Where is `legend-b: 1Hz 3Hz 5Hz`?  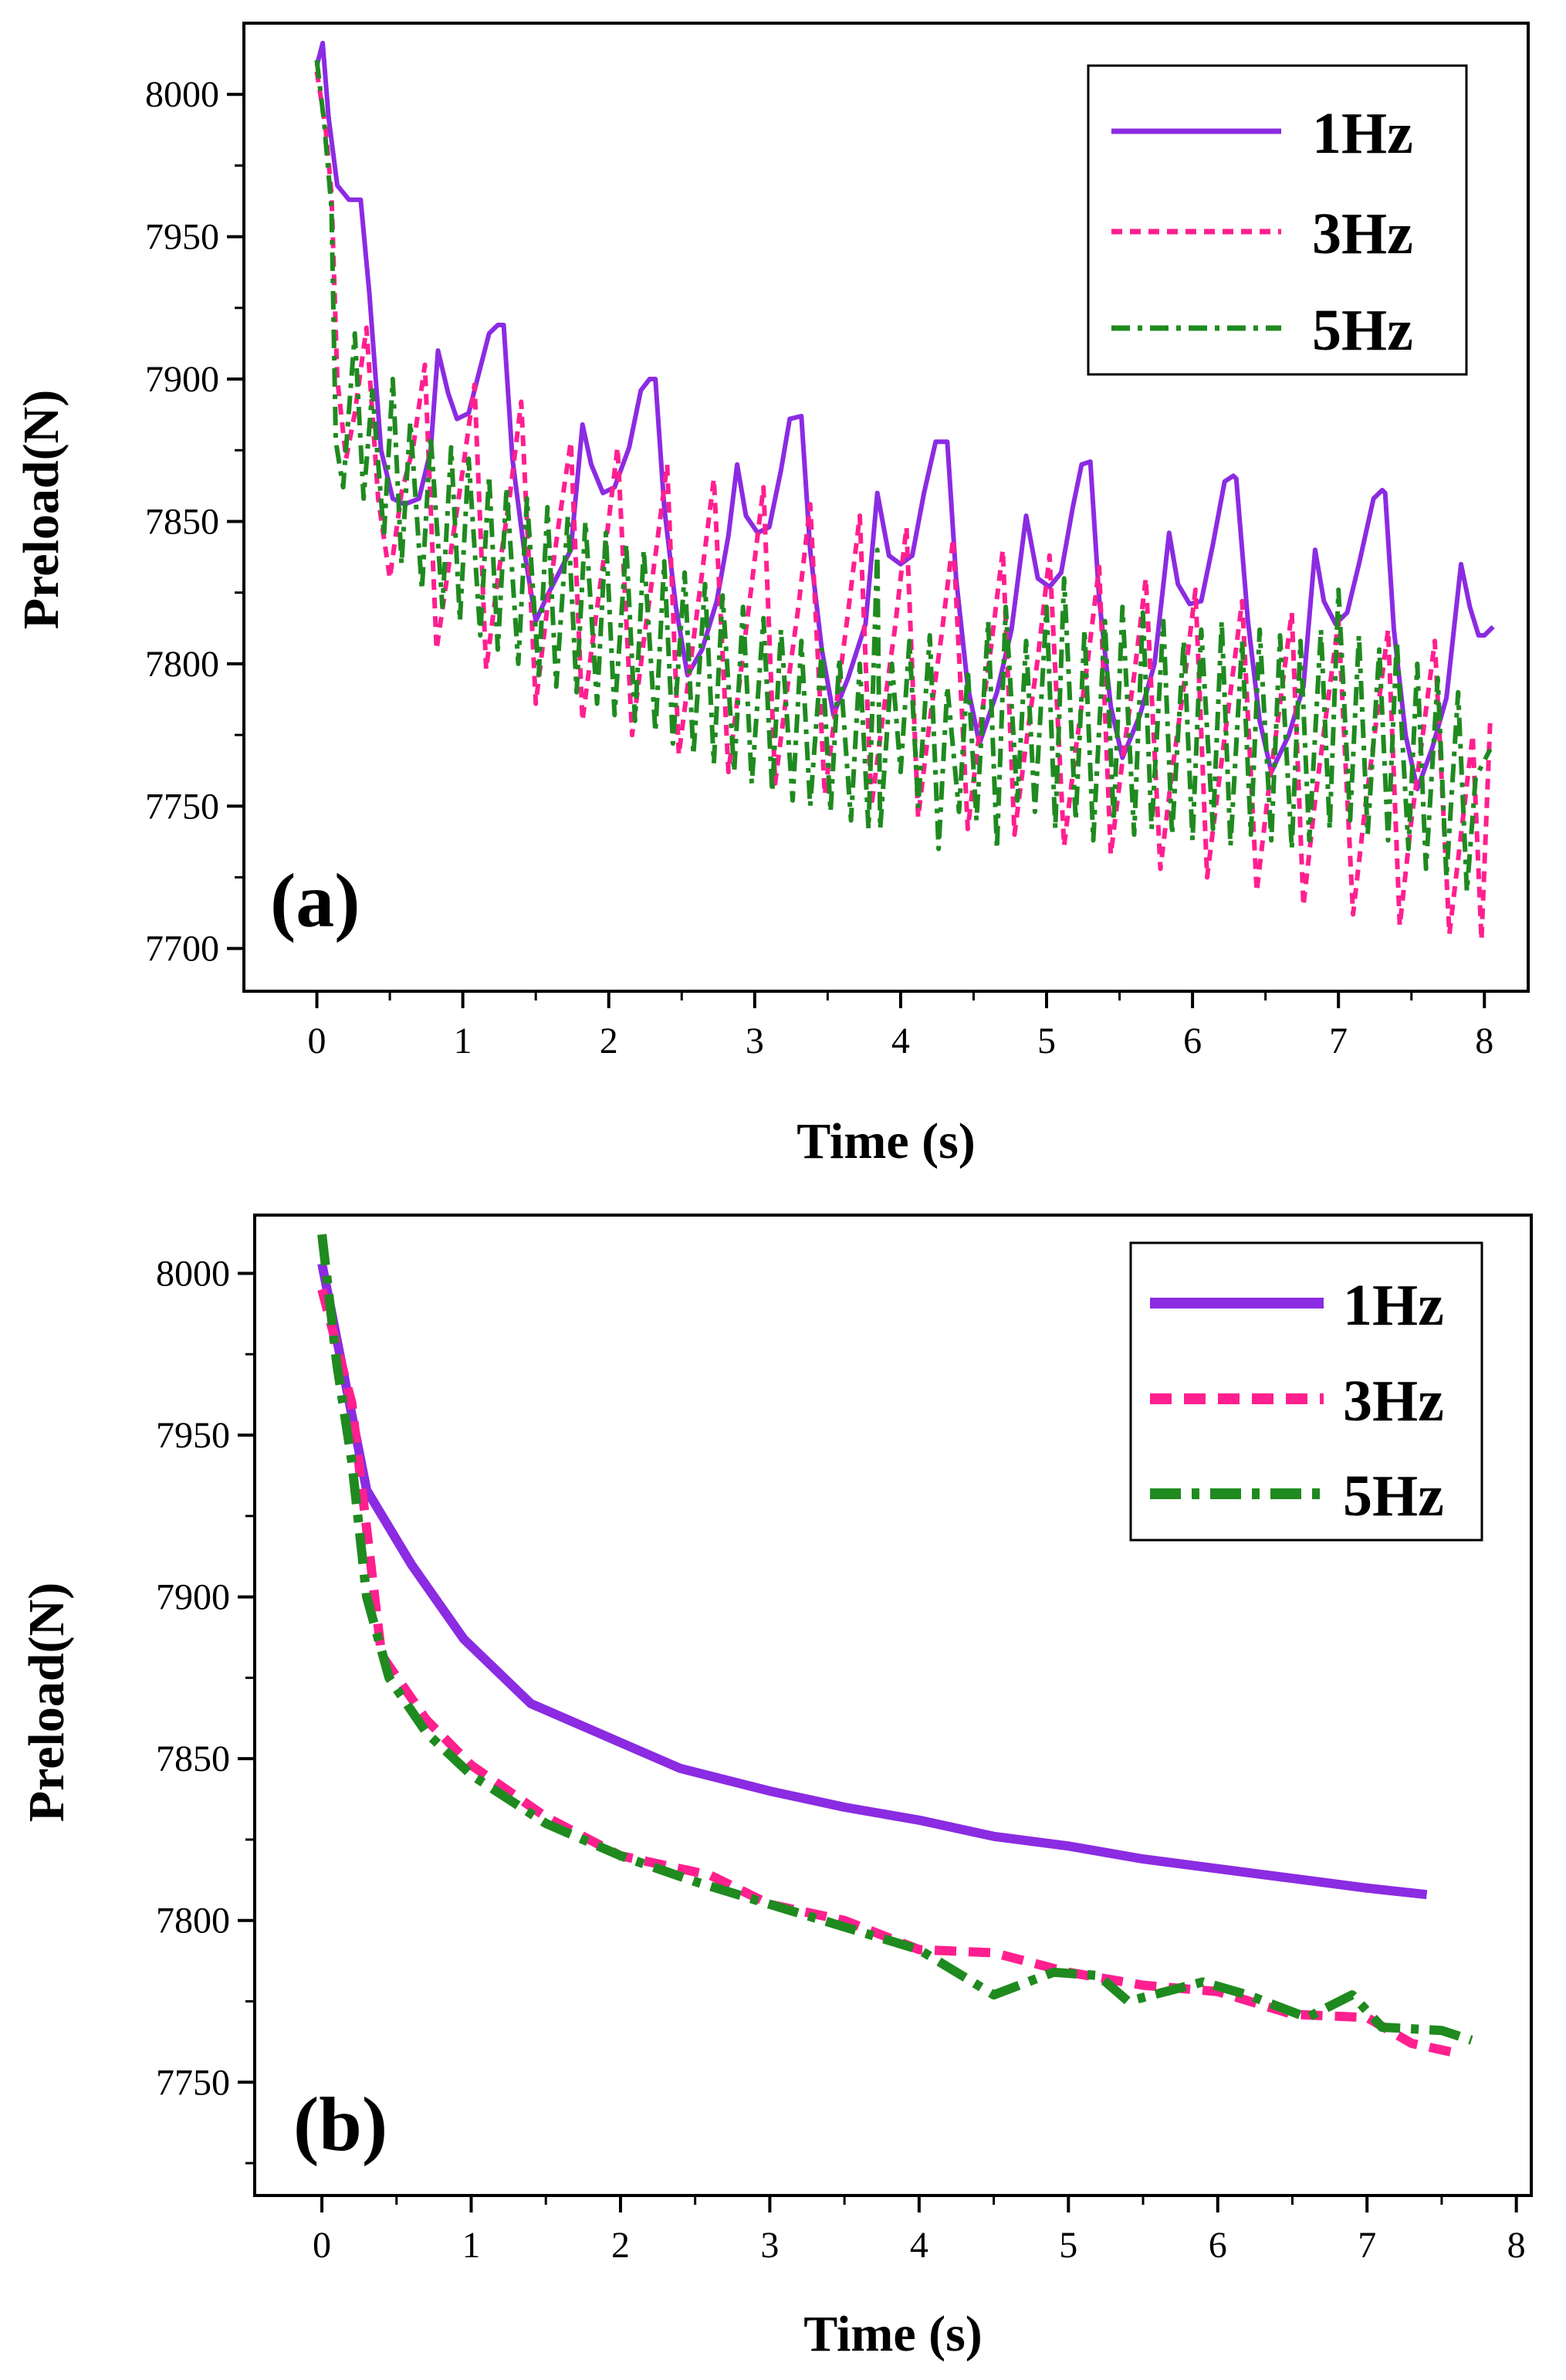 legend-b: 1Hz 3Hz 5Hz is located at coordinates (1306, 1391).